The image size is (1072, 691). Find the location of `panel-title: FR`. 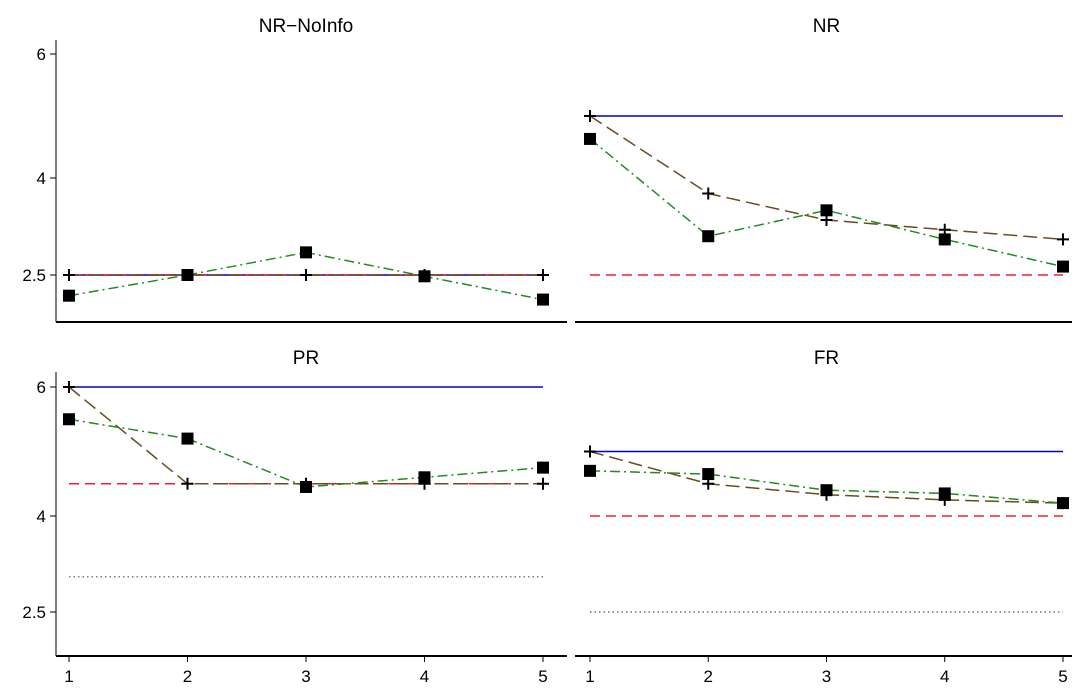

panel-title: FR is located at coordinates (826, 358).